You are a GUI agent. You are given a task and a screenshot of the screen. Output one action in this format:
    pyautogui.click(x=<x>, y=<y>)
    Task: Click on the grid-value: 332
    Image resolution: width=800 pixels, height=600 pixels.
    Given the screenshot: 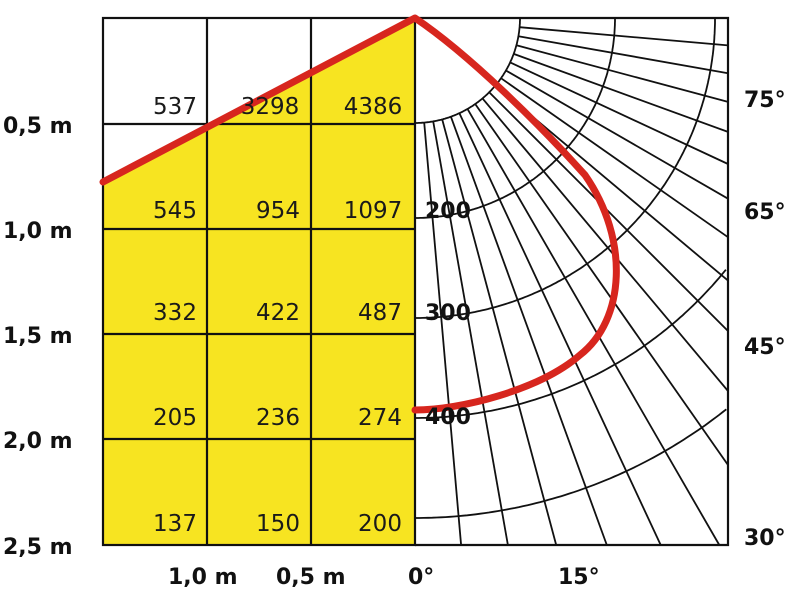 What is the action you would take?
    pyautogui.click(x=175, y=313)
    